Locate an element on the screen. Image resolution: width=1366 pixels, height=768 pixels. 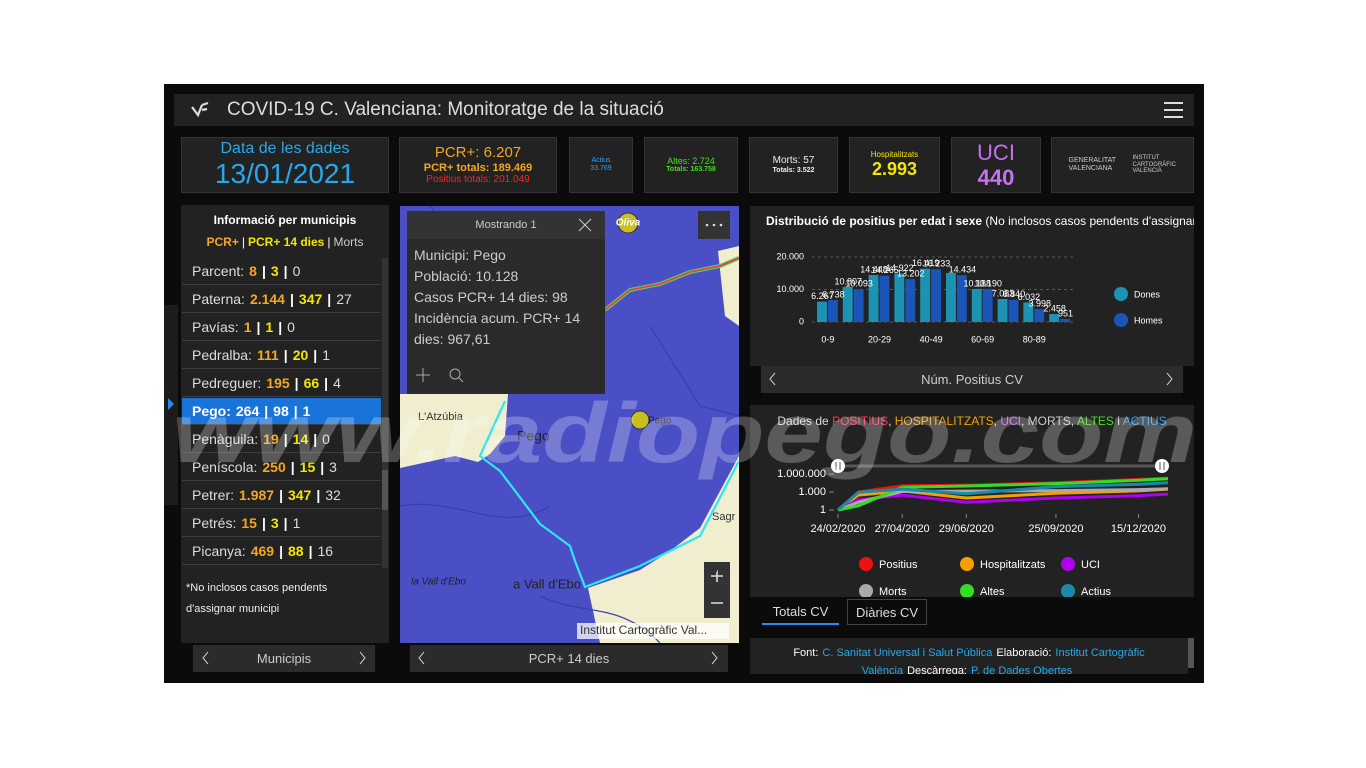
municipi-row: Petrés: 15 | 3 | 1 is located at coordinates (281, 523).